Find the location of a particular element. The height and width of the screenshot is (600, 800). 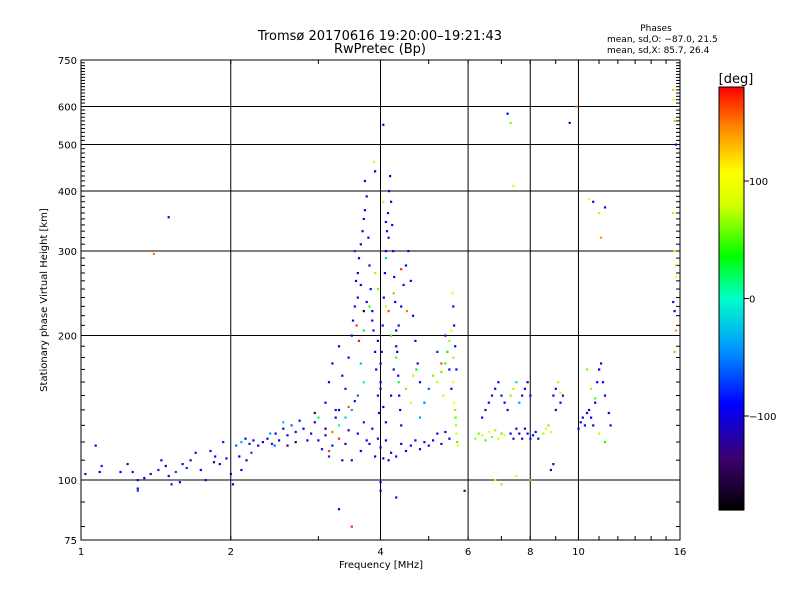

y-tick-labels: 75 100 200 300 400 500 600 750 is located at coordinates (67, 301).